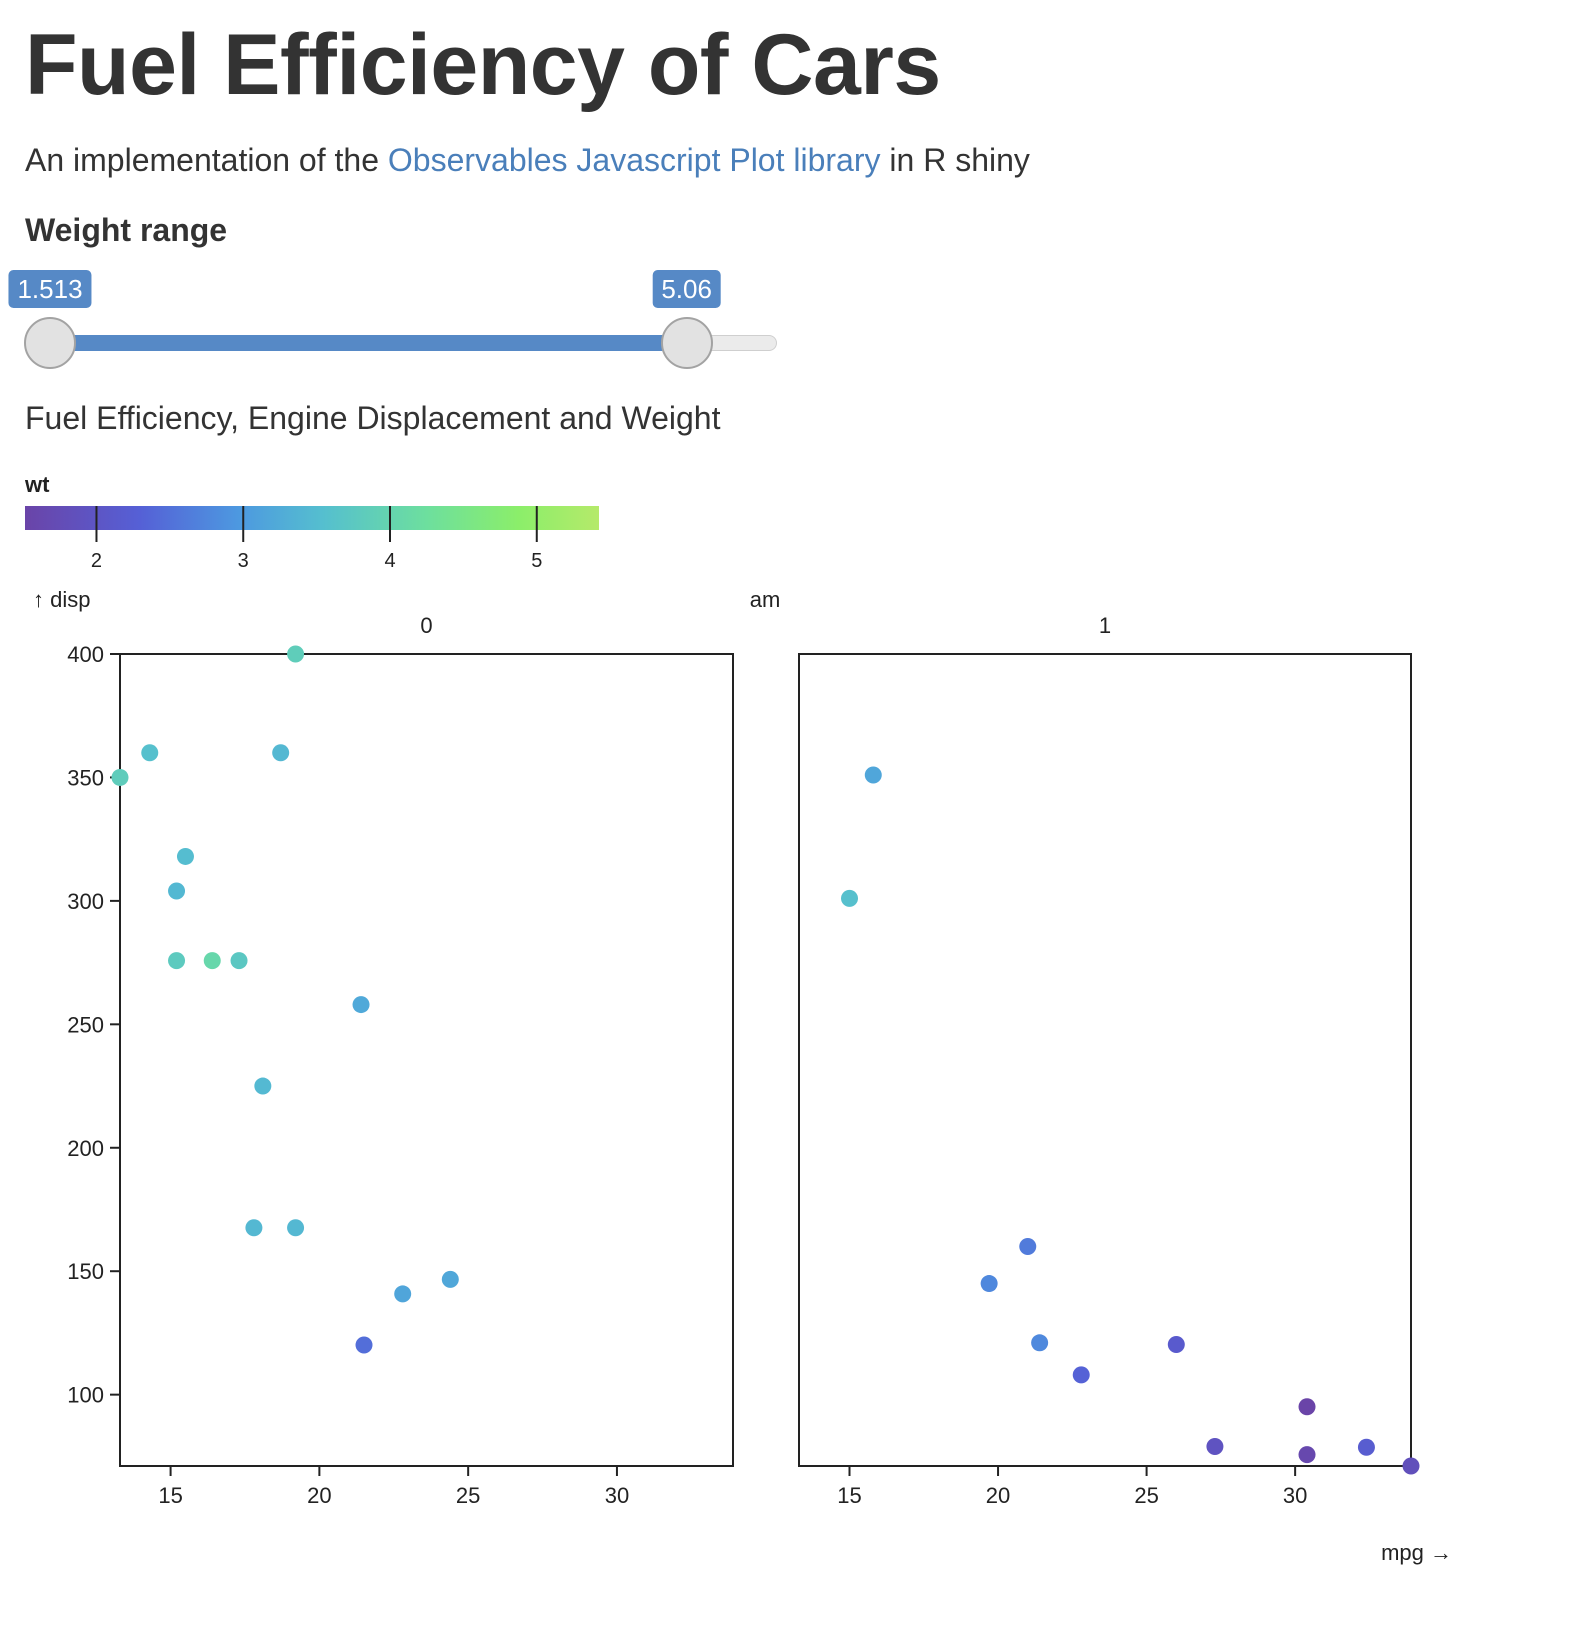  Describe the element at coordinates (85, 654) in the screenshot. I see `y-tick-label: 400` at that location.